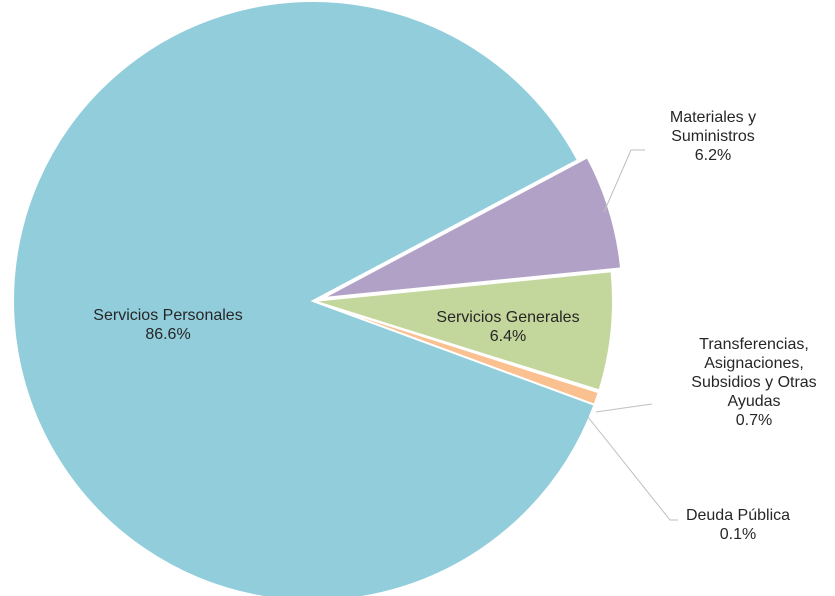 This screenshot has height=596, width=835. I want to click on slice-materiales-y-suministros, so click(472, 227).